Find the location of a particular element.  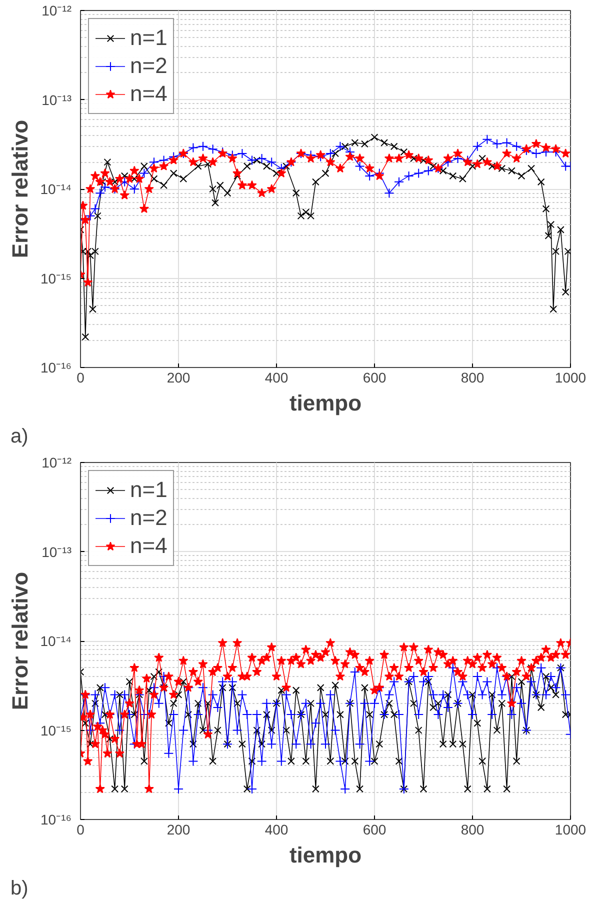

text: a) is located at coordinates (19, 437).